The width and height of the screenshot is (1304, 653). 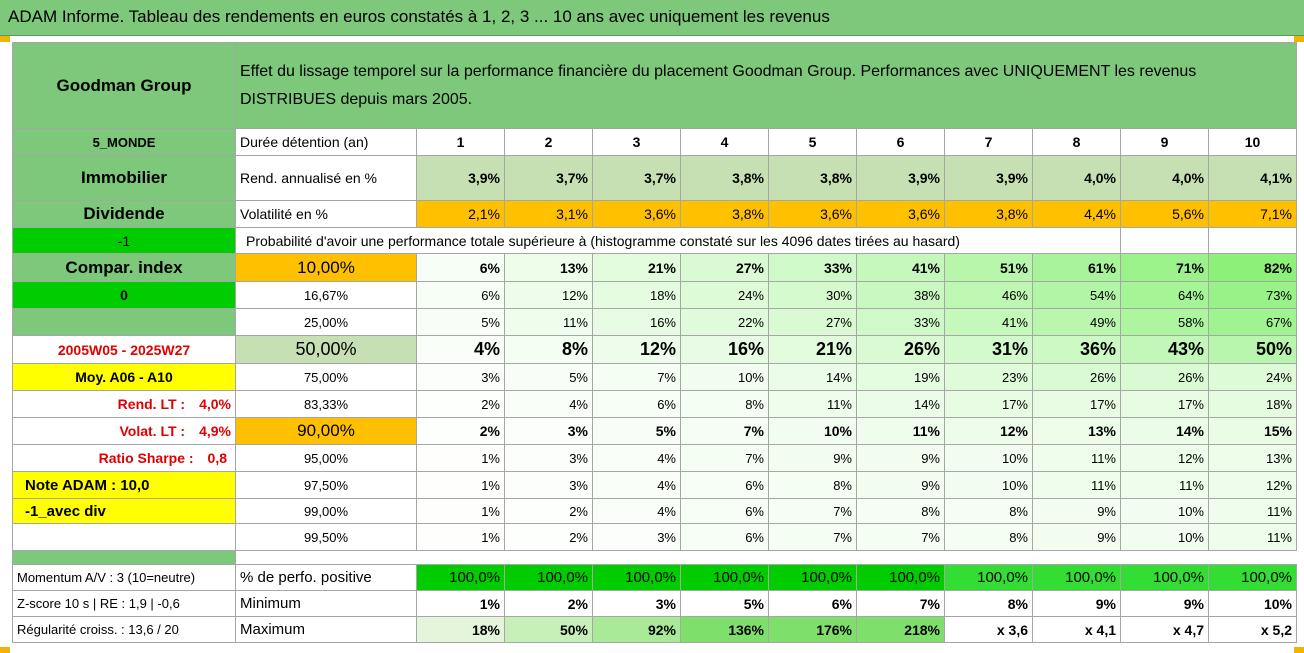 I want to click on sharpe-label: Ratio Sharpe :, so click(x=146, y=458).